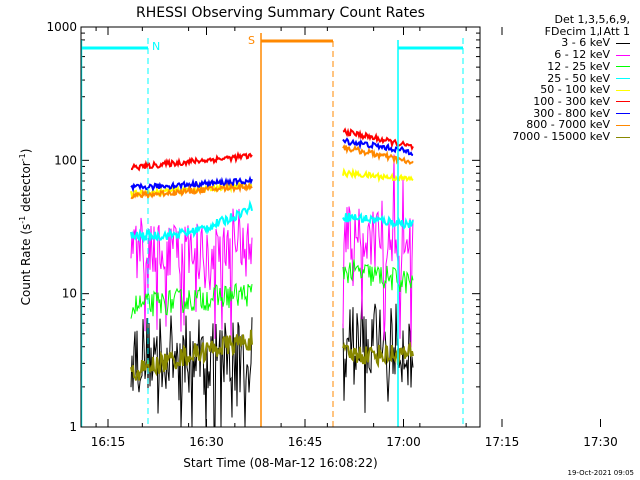 Image resolution: width=640 pixels, height=480 pixels. What do you see at coordinates (502, 442) in the screenshot?
I see `x-tick-label: 17:15` at bounding box center [502, 442].